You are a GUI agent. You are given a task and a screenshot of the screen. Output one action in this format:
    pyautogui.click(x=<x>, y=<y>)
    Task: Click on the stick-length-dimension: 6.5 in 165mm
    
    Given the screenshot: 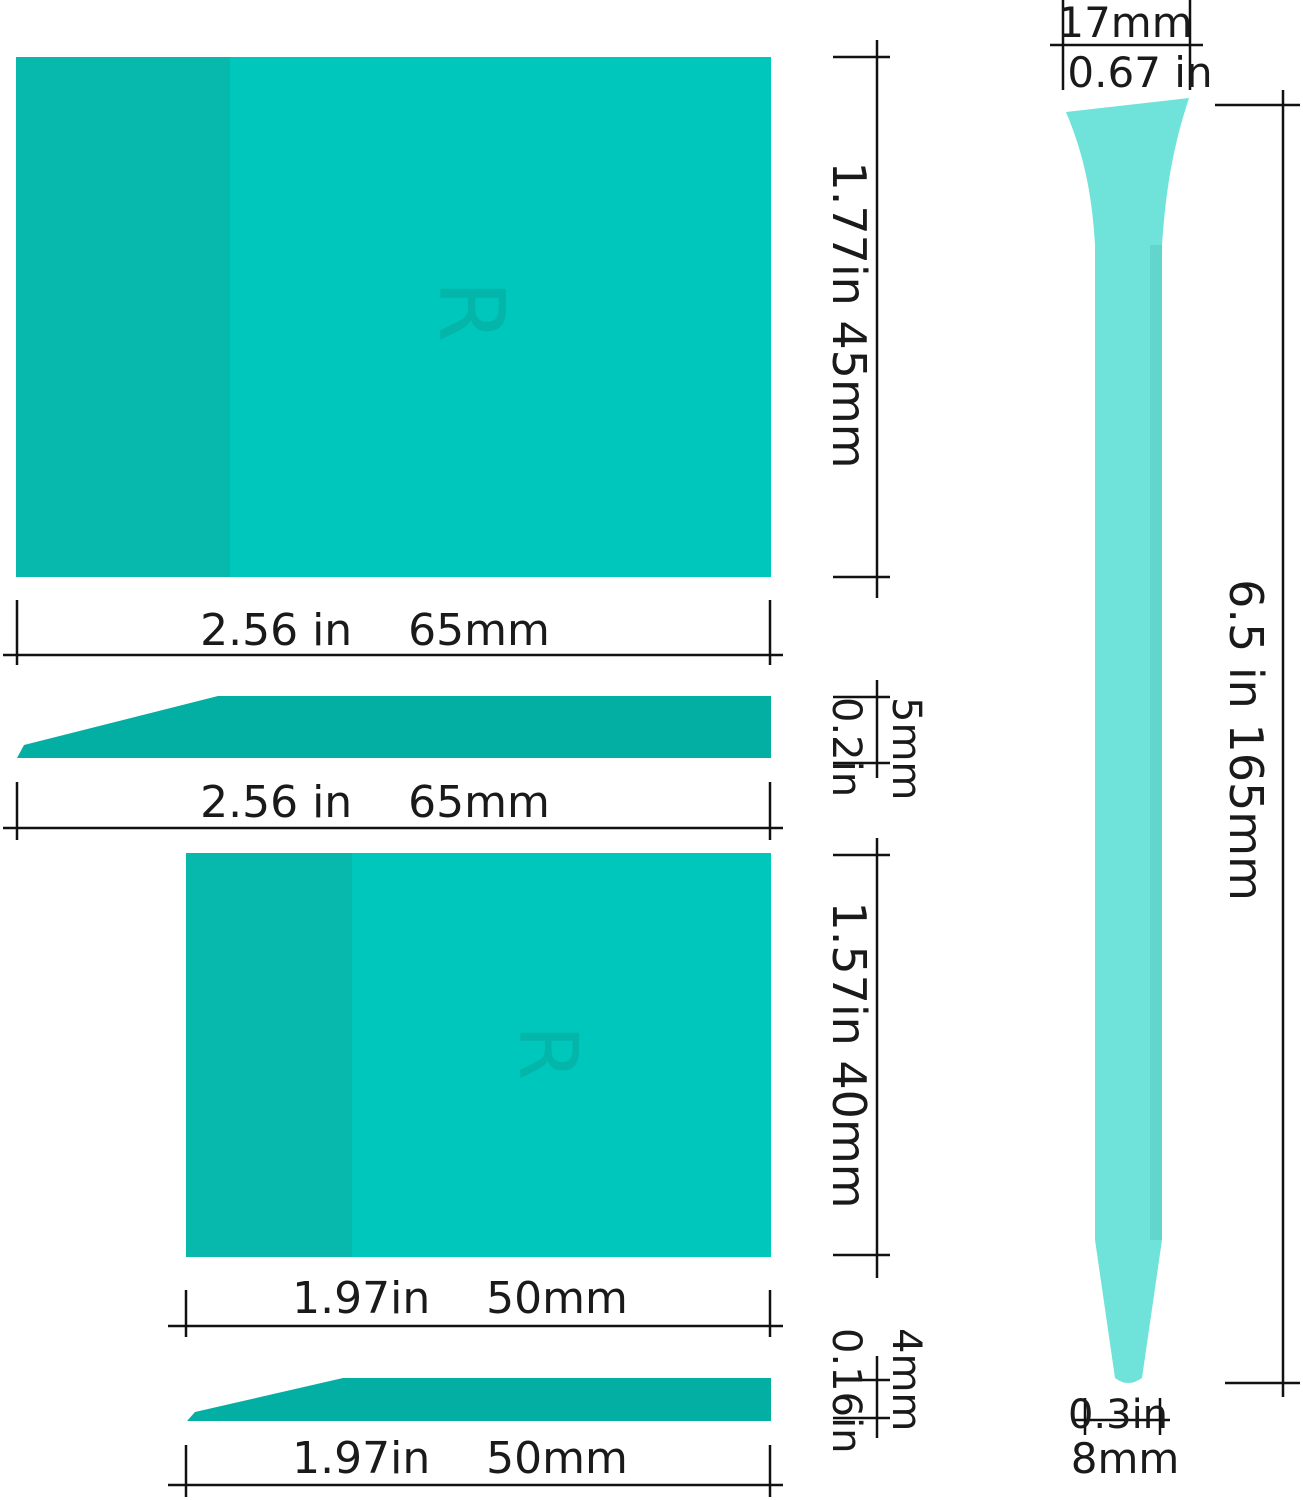 What is the action you would take?
    pyautogui.click(x=1257, y=743)
    